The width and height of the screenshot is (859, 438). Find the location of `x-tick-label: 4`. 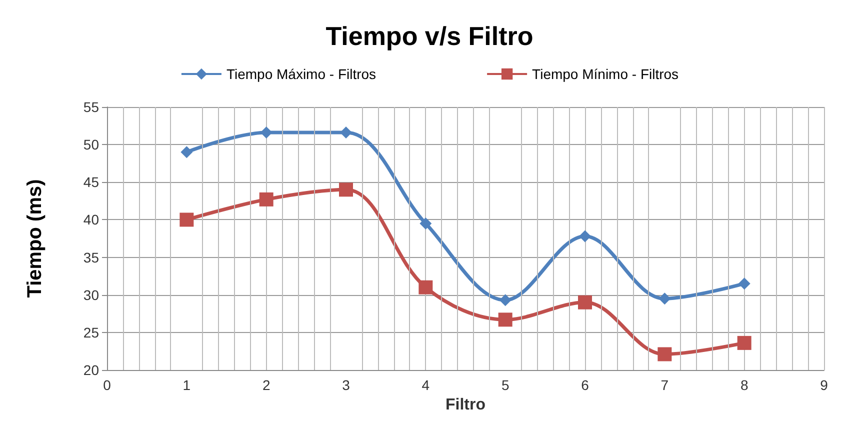

x-tick-label: 4 is located at coordinates (426, 385).